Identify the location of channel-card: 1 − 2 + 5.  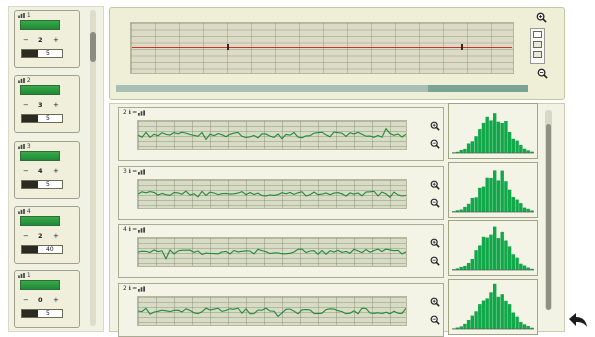
(47, 39).